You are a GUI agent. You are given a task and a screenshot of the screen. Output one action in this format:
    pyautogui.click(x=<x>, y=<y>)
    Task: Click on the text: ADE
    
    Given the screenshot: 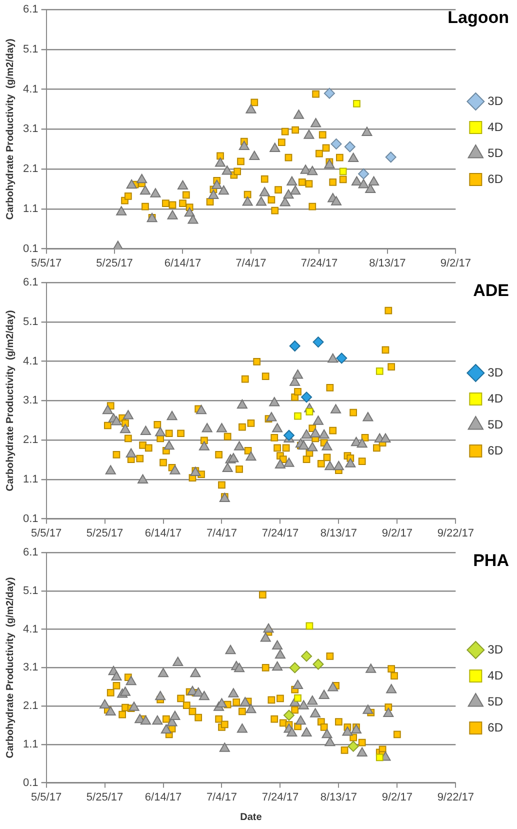 What is the action you would take?
    pyautogui.click(x=491, y=290)
    